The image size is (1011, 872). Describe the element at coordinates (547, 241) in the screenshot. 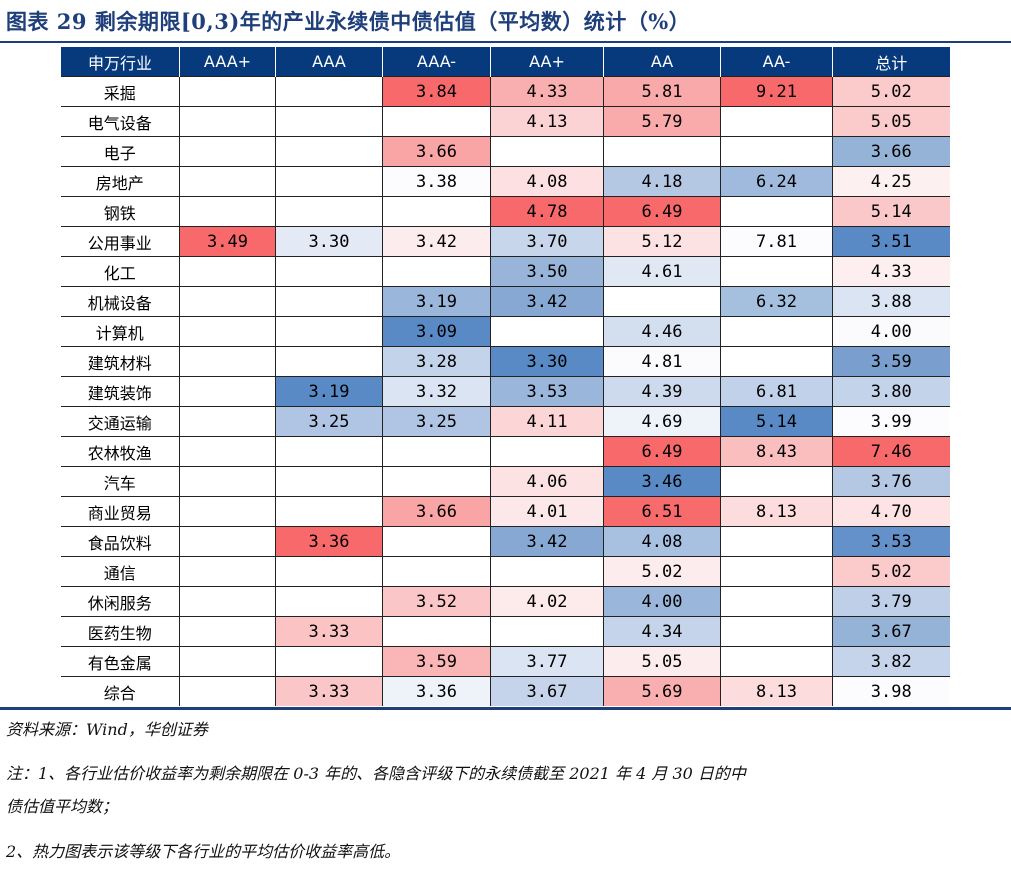

I see `heatmap-cell: 3.70` at that location.